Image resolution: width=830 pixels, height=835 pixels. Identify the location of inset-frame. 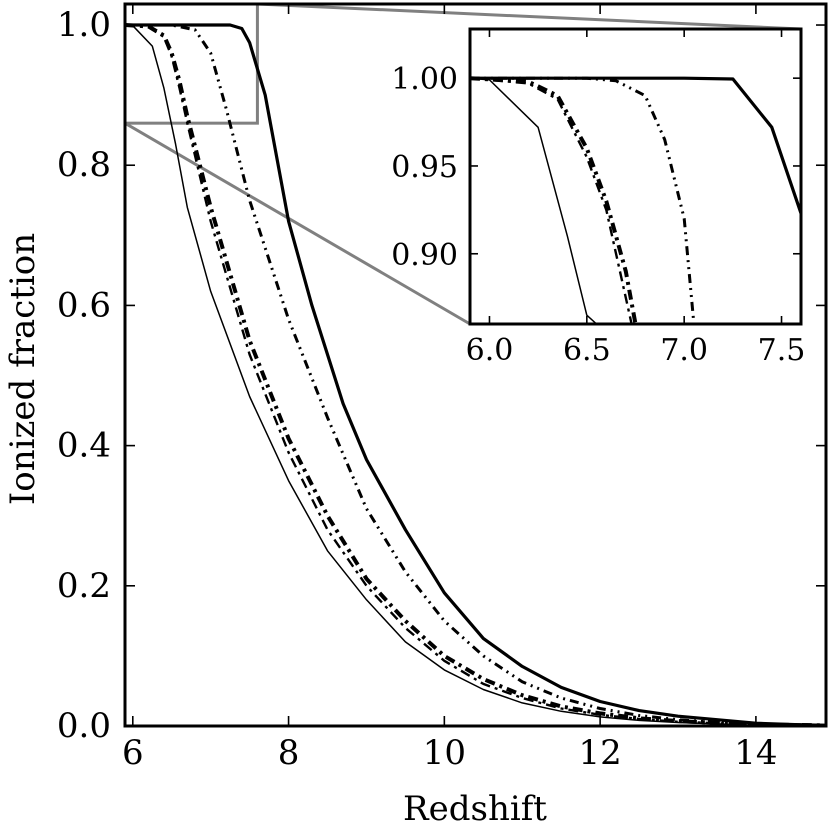
(635, 176).